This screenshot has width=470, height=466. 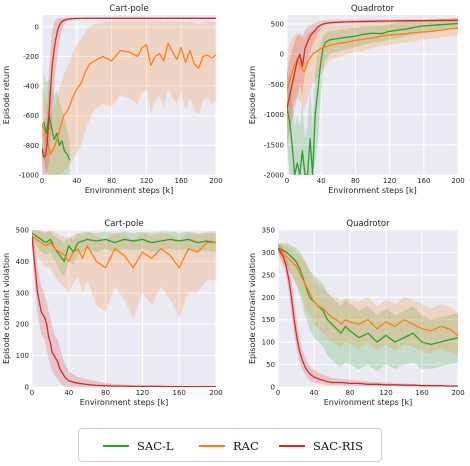 What do you see at coordinates (31, 87) in the screenshot?
I see `y-tick-label: -400` at bounding box center [31, 87].